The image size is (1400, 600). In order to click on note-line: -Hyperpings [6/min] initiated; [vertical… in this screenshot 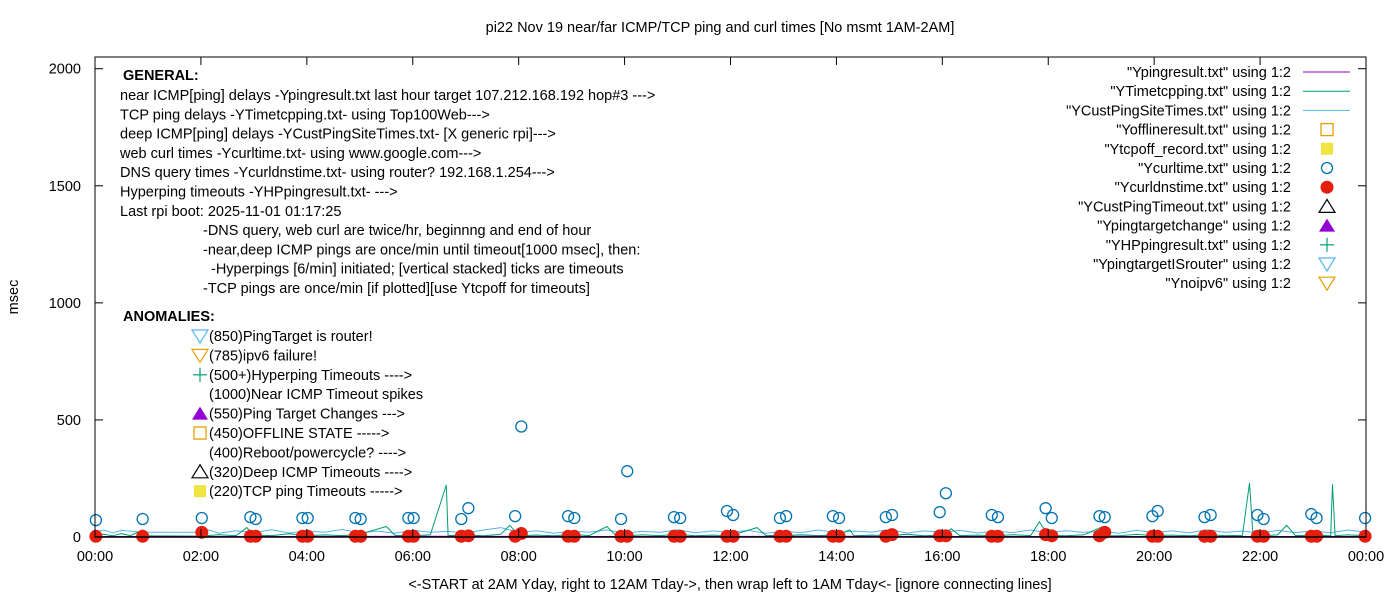, I will do `click(417, 270)`.